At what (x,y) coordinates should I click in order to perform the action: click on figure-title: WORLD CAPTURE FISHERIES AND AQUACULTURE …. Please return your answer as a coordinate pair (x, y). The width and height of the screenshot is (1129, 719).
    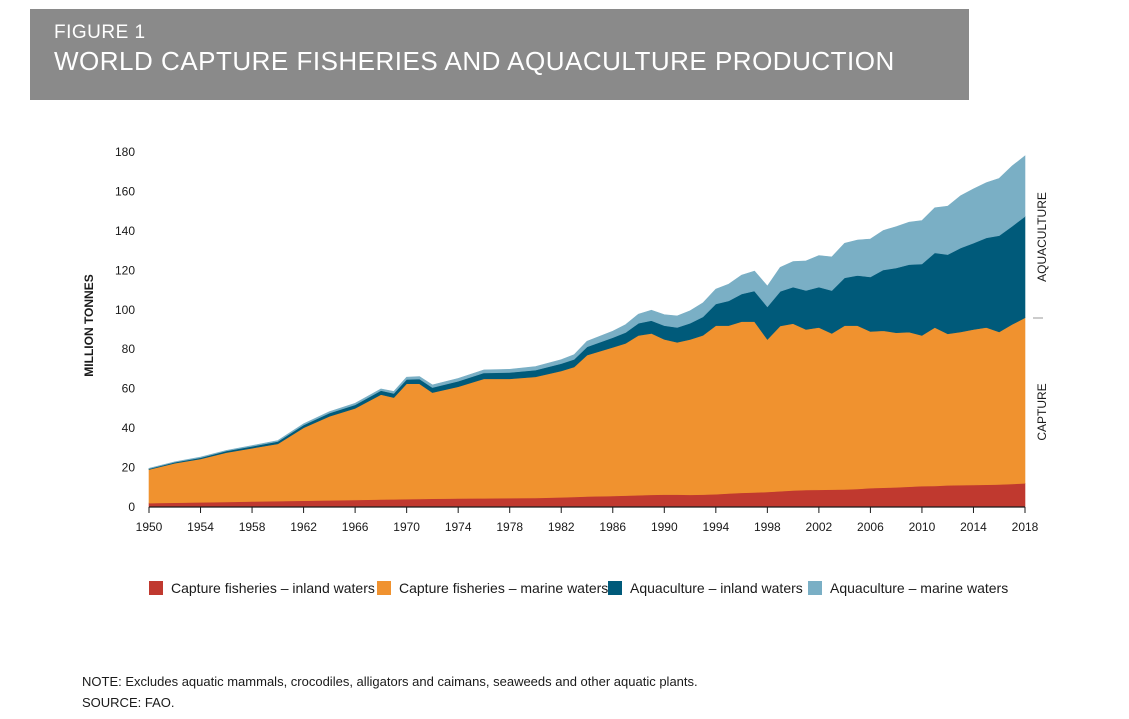
    Looking at the image, I should click on (474, 61).